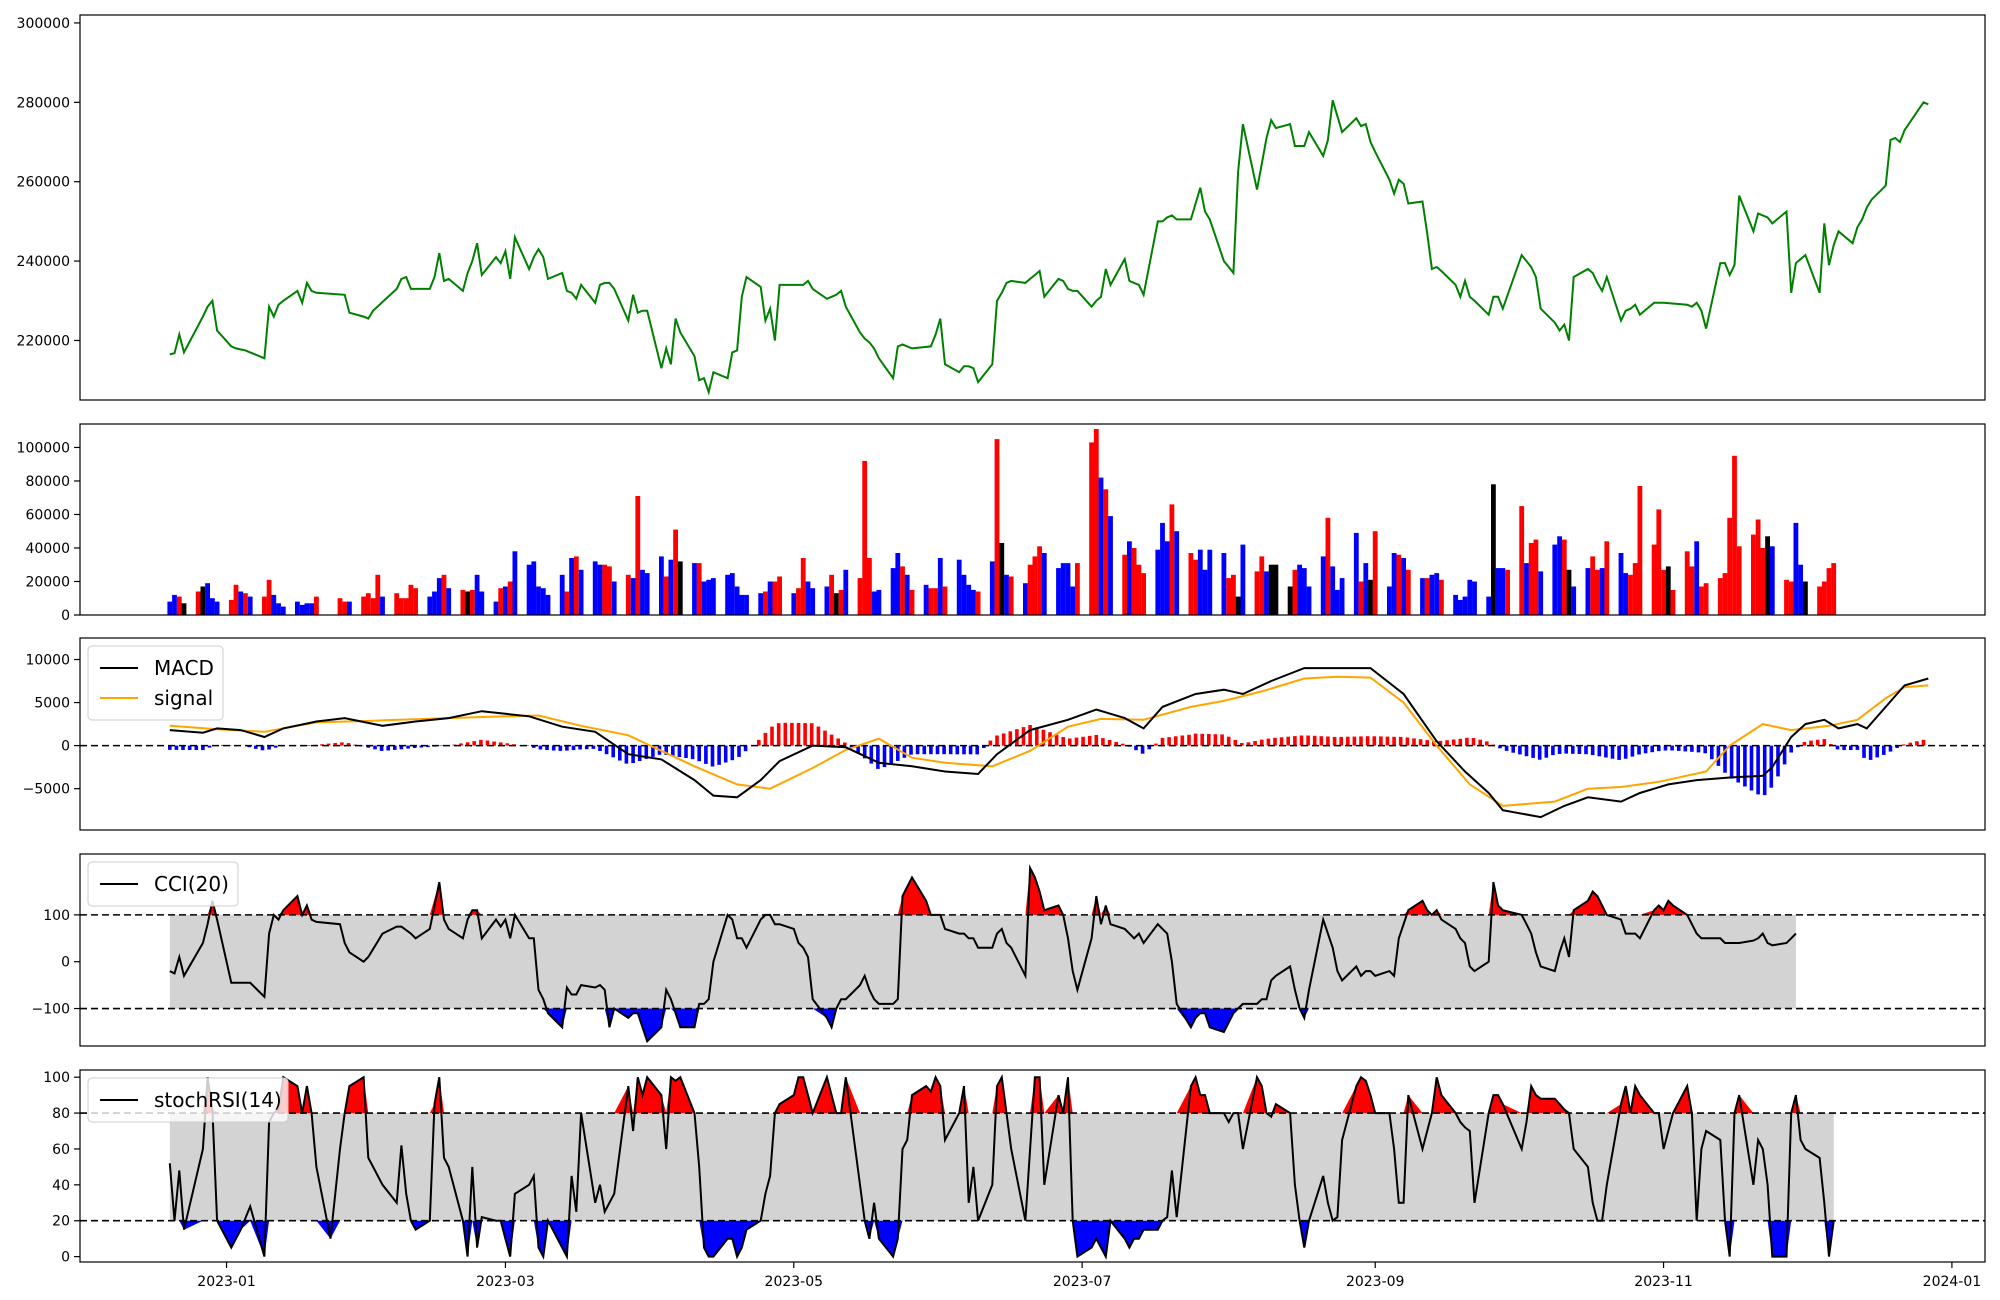 This screenshot has width=2000, height=1300. What do you see at coordinates (794, 1282) in the screenshot?
I see `x-tick-label: 2023-05` at bounding box center [794, 1282].